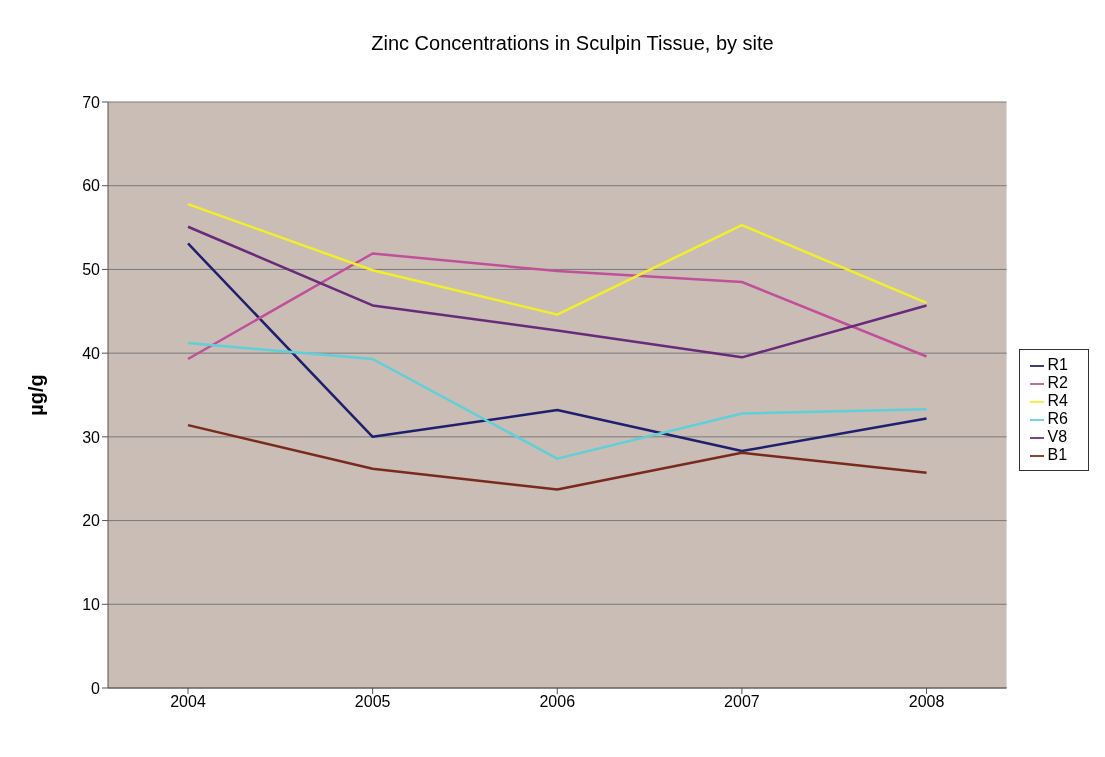 The height and width of the screenshot is (757, 1105). What do you see at coordinates (91, 353) in the screenshot?
I see `y-tick-label: 40` at bounding box center [91, 353].